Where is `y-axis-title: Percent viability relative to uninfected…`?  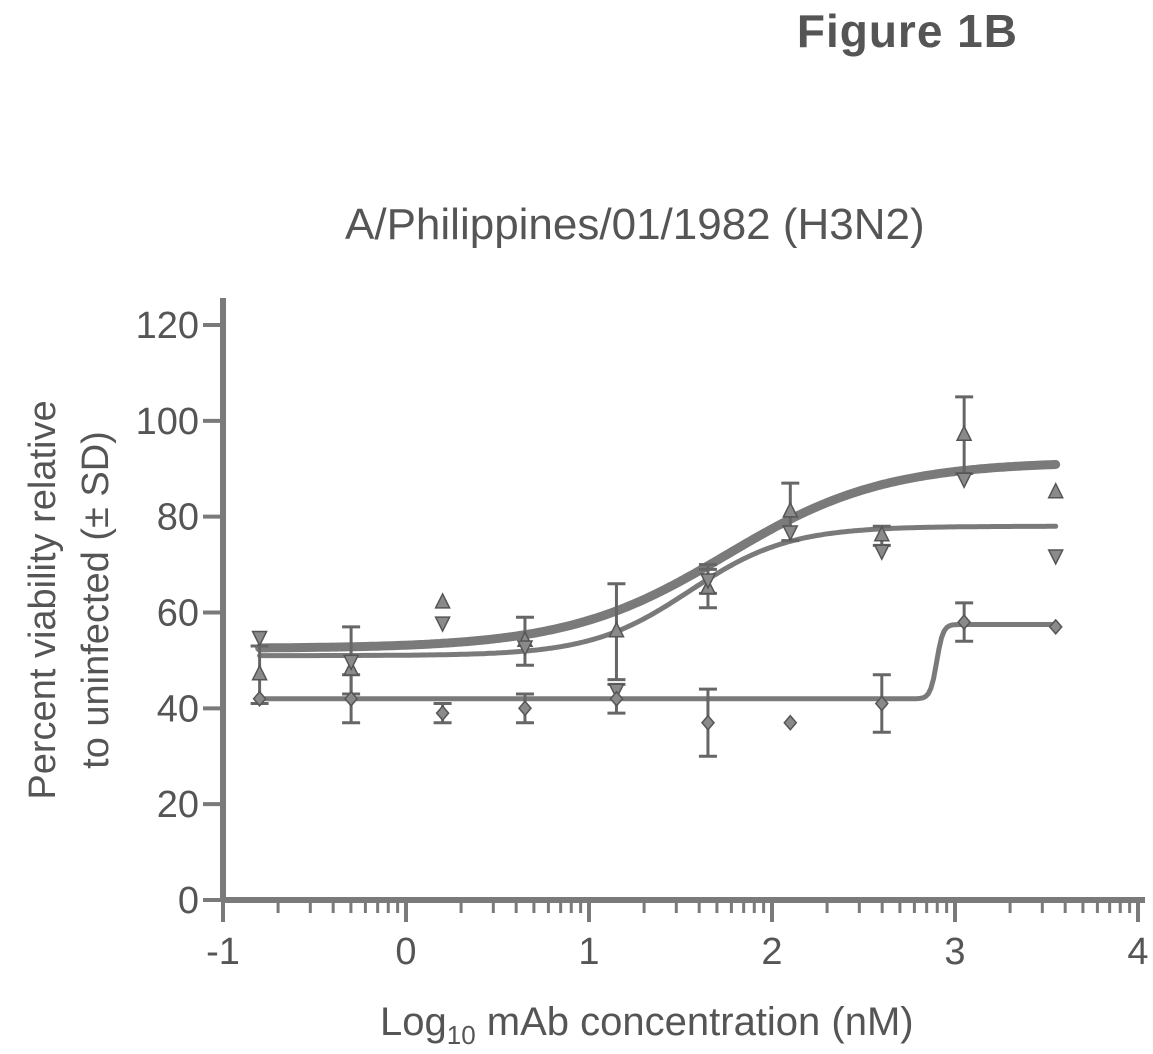 y-axis-title: Percent viability relative to uninfected… is located at coordinates (69, 599).